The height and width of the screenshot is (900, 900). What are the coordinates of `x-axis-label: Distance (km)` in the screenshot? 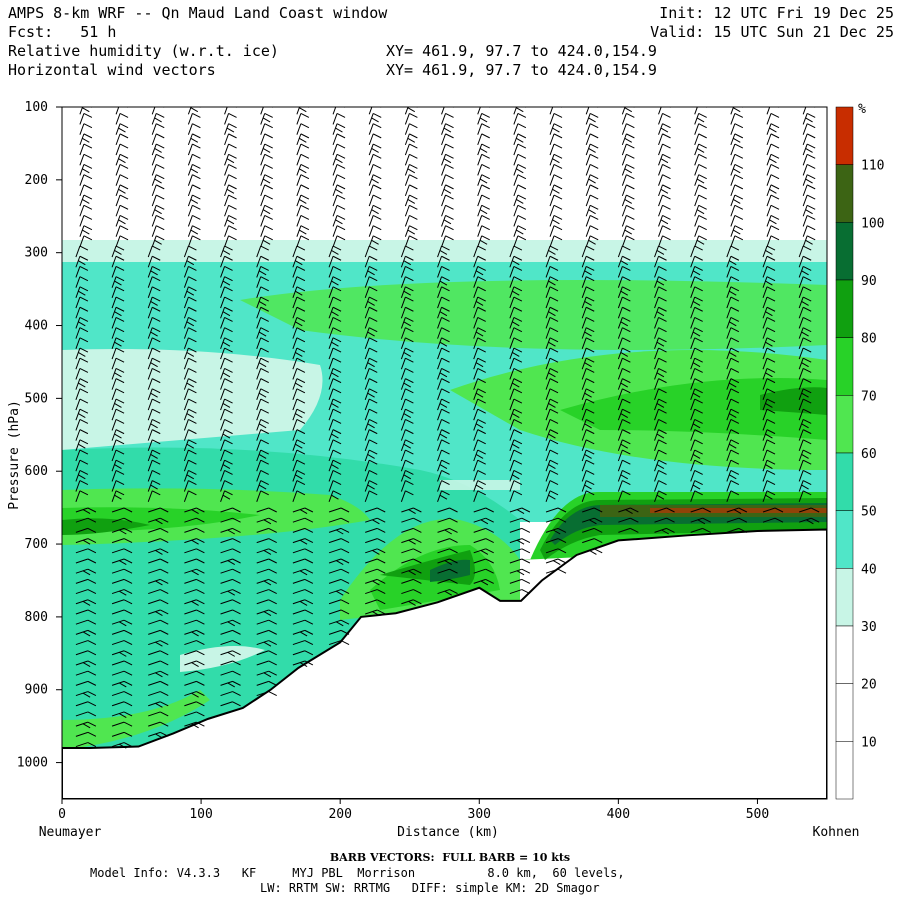 It's located at (448, 832).